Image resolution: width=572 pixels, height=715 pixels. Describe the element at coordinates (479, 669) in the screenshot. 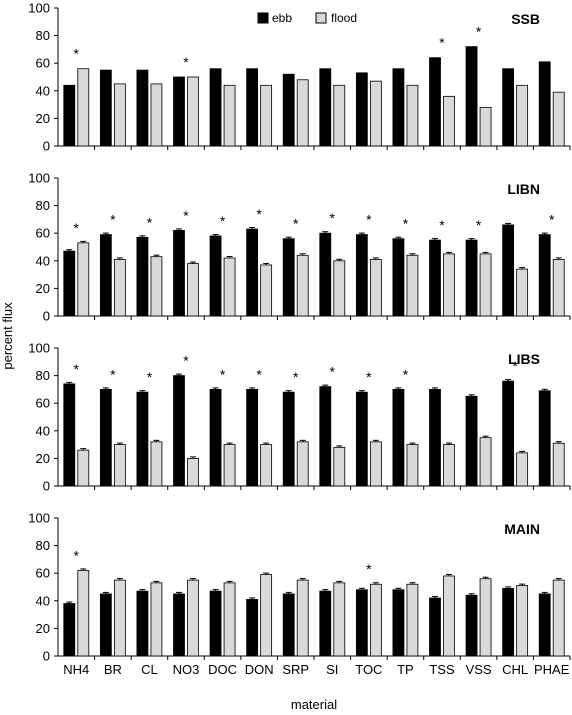

I see `x-tick-label: VSS` at that location.